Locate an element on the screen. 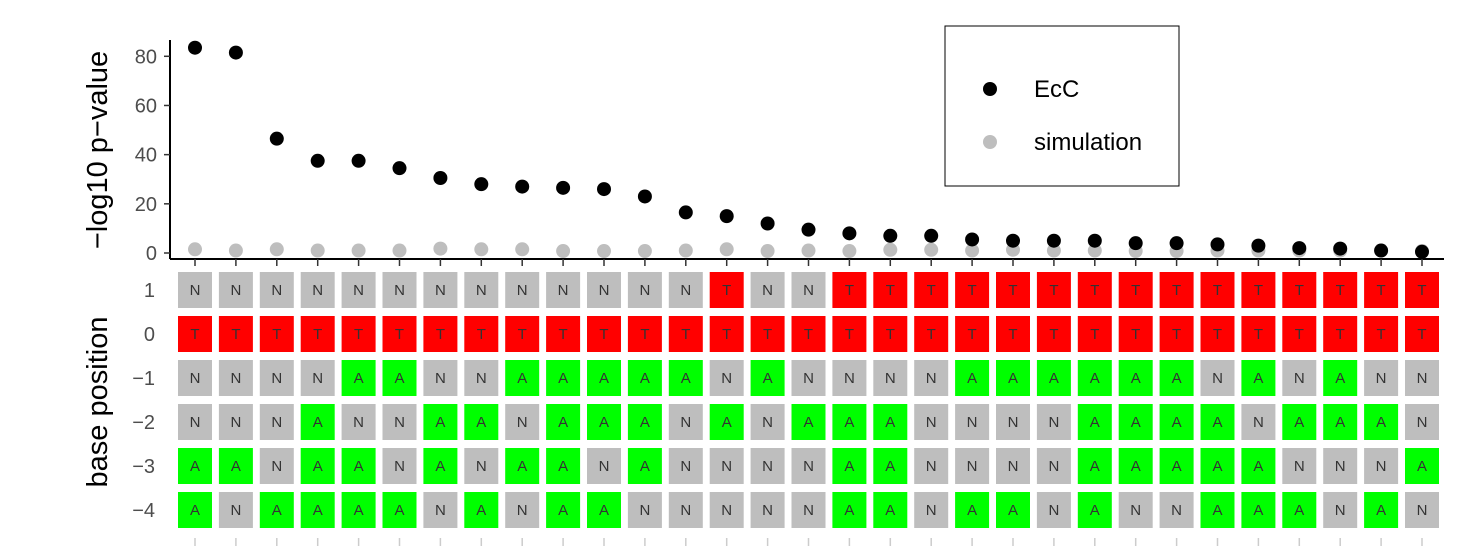 The width and height of the screenshot is (1463, 558). heatmap-row-labels: 1 0 −1 −2 −3 −4 is located at coordinates (143, 401).